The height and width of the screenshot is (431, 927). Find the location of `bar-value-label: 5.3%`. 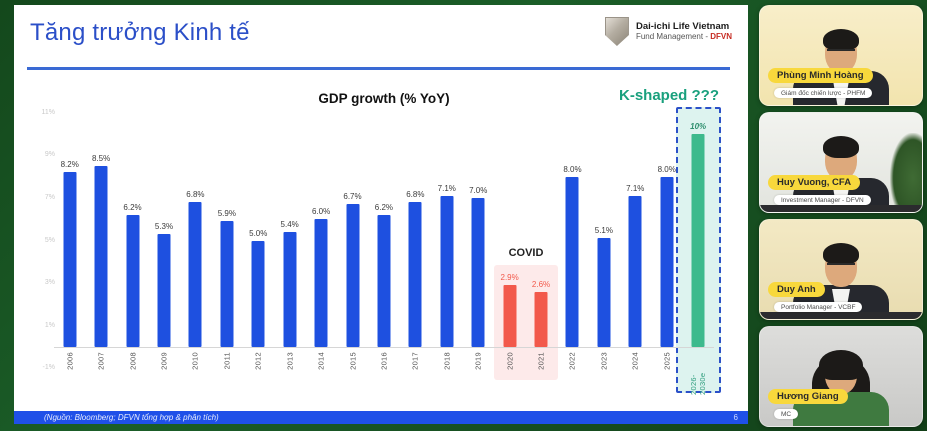

bar-value-label: 5.3% is located at coordinates (164, 227).